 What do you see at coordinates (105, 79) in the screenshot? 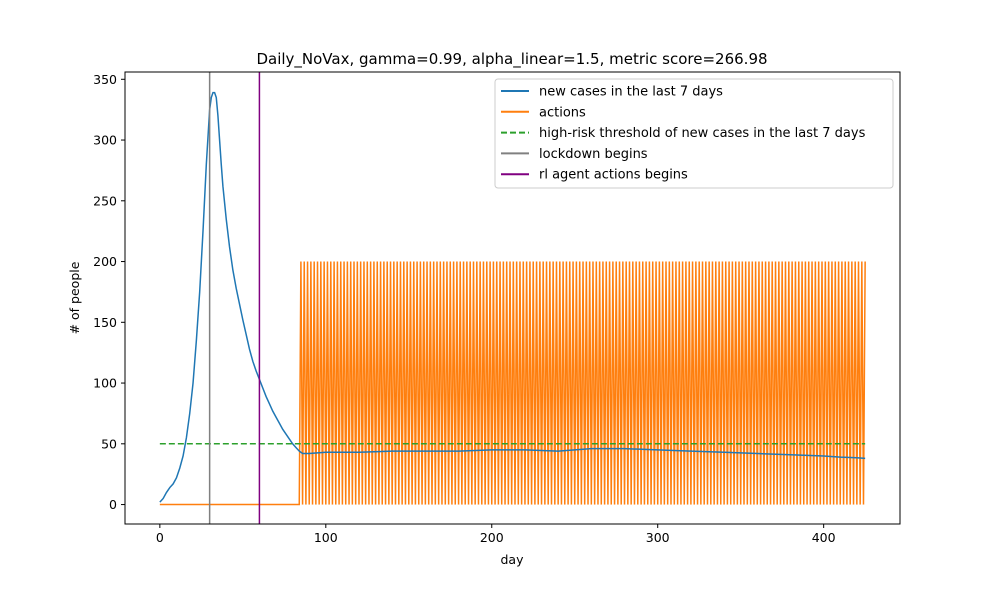
I see `y-tick-label: 350` at bounding box center [105, 79].